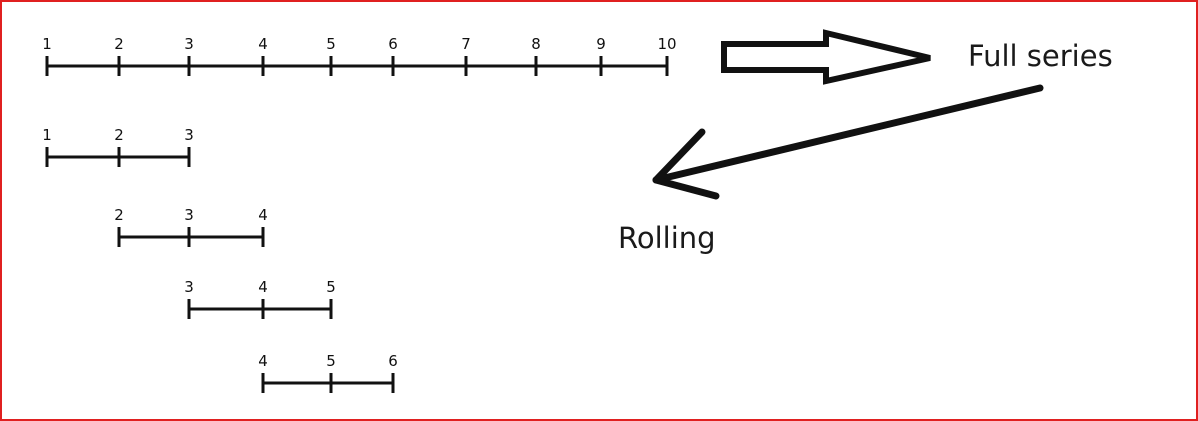  Describe the element at coordinates (263, 361) in the screenshot. I see `window-4-tick-label-4: 4` at that location.